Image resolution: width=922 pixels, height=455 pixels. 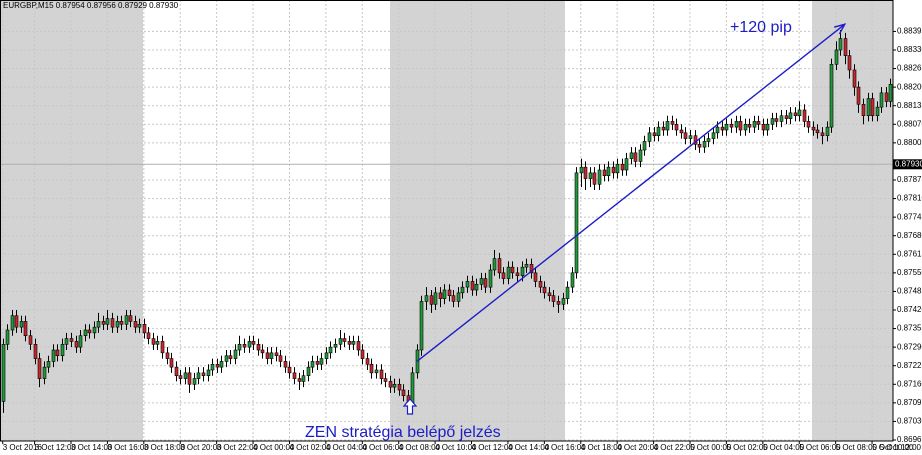 I want to click on x-tick-label: 4 Oct 20:00, so click(x=638, y=447).